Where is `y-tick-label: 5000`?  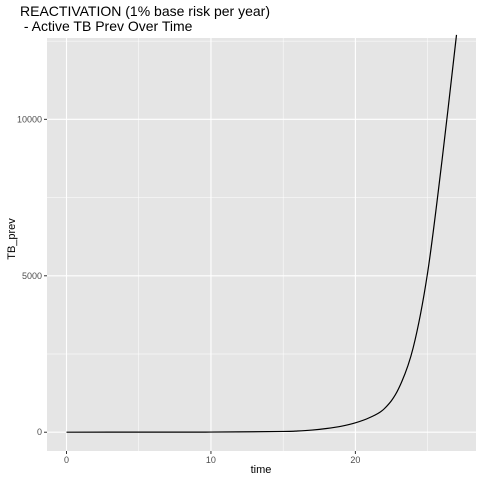
y-tick-label: 5000 is located at coordinates (32, 276).